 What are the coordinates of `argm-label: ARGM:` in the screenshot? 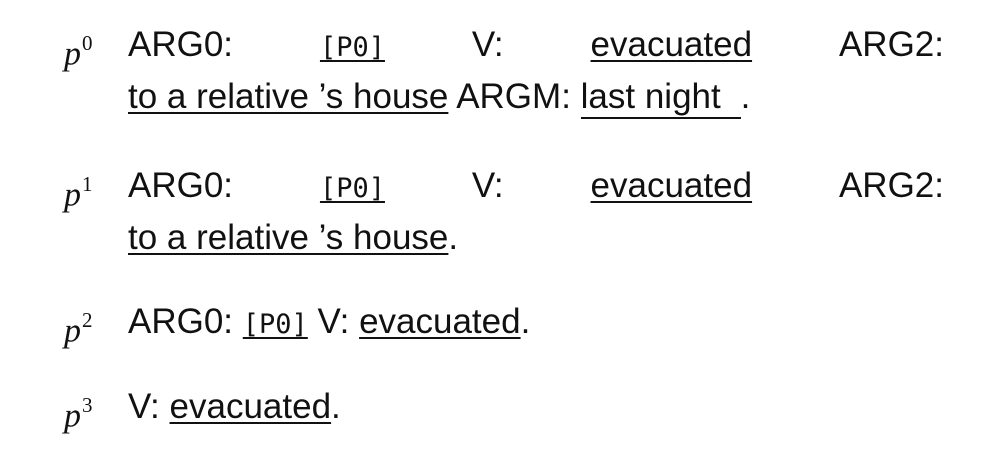 It's located at (513, 96).